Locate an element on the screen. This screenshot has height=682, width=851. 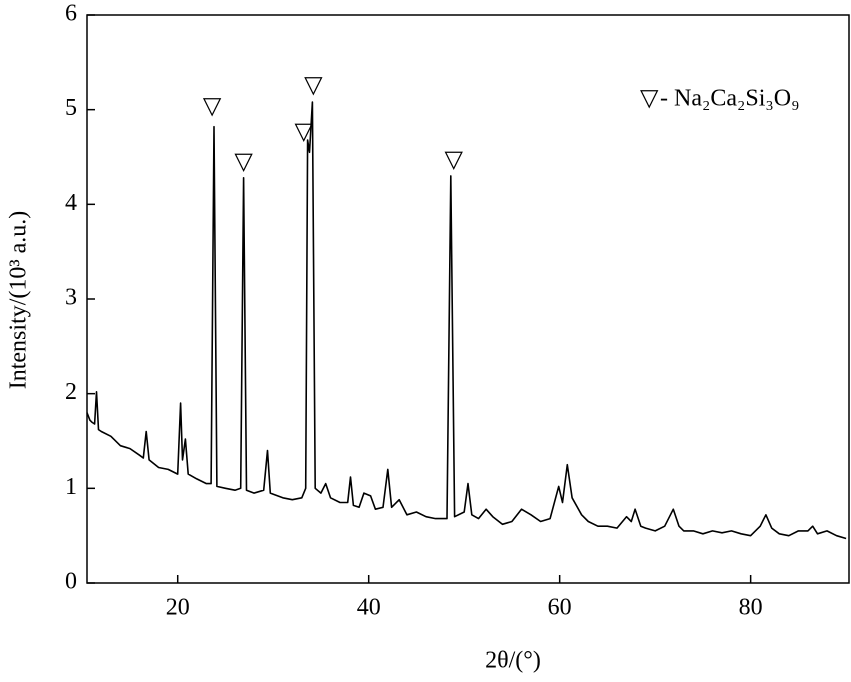
y-tick-label: 5 is located at coordinates (71, 108).